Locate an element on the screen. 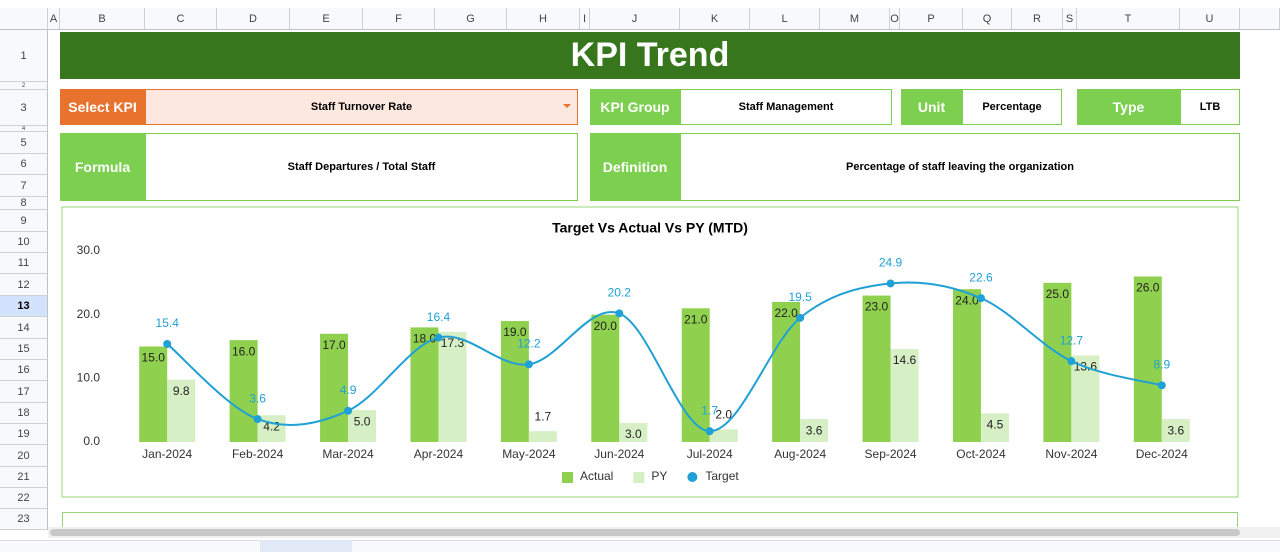  field-value: Staff Management is located at coordinates (786, 107).